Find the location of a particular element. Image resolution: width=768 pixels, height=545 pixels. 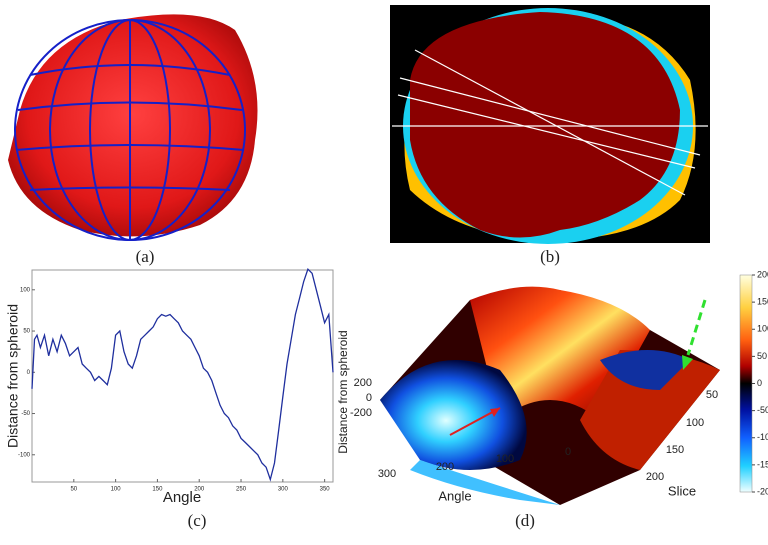

y-tick-label: 150 is located at coordinates (675, 450).